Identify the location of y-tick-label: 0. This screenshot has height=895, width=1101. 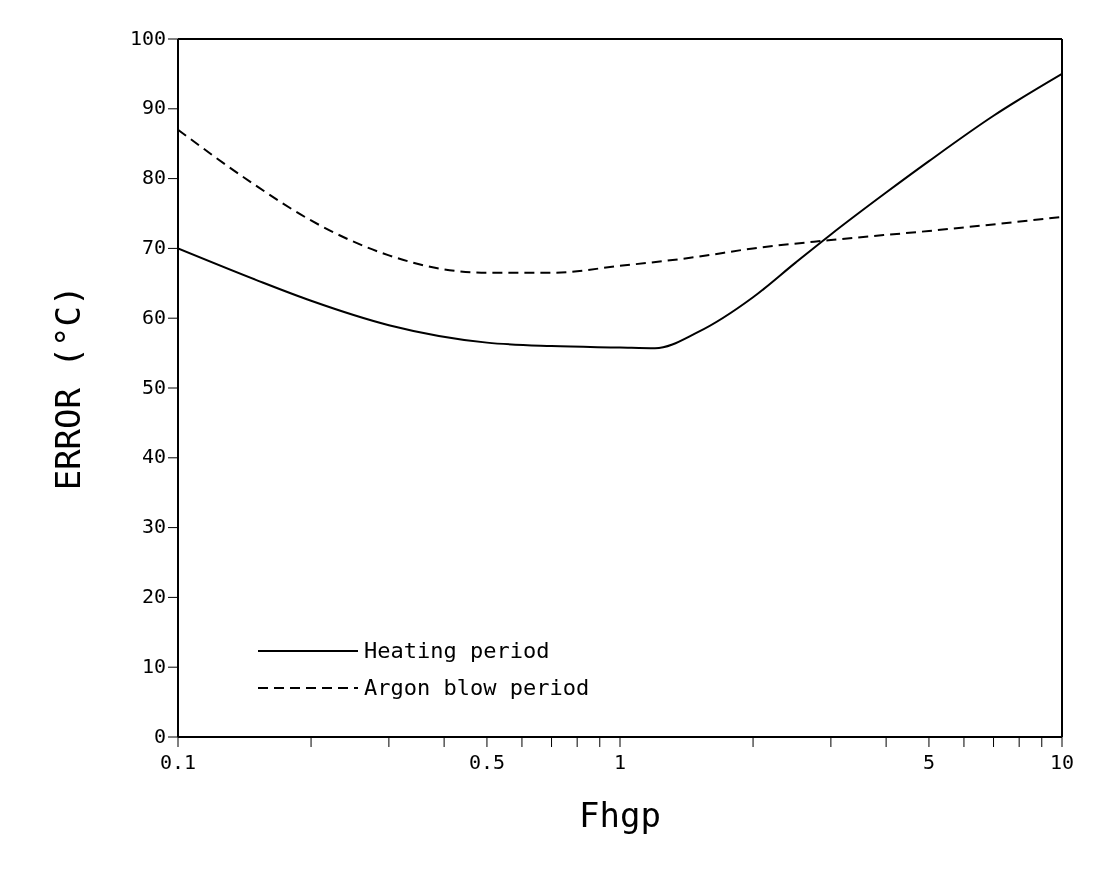
(159, 735).